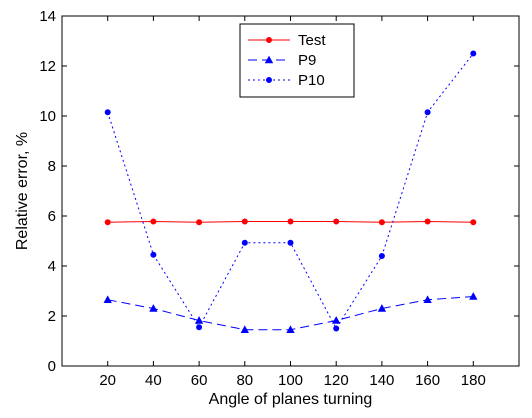 The image size is (532, 418). Describe the element at coordinates (107, 380) in the screenshot. I see `x-tick-label: 20` at that location.